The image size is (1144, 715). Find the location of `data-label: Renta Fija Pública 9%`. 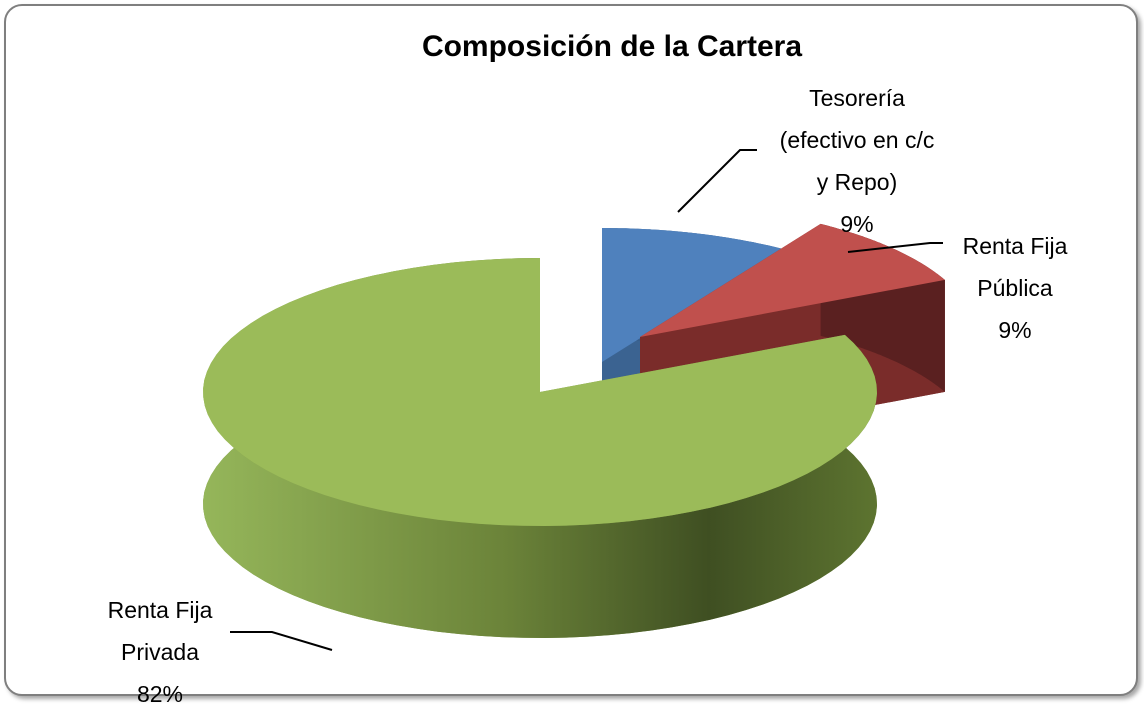

data-label: Renta Fija Pública 9% is located at coordinates (1015, 288).